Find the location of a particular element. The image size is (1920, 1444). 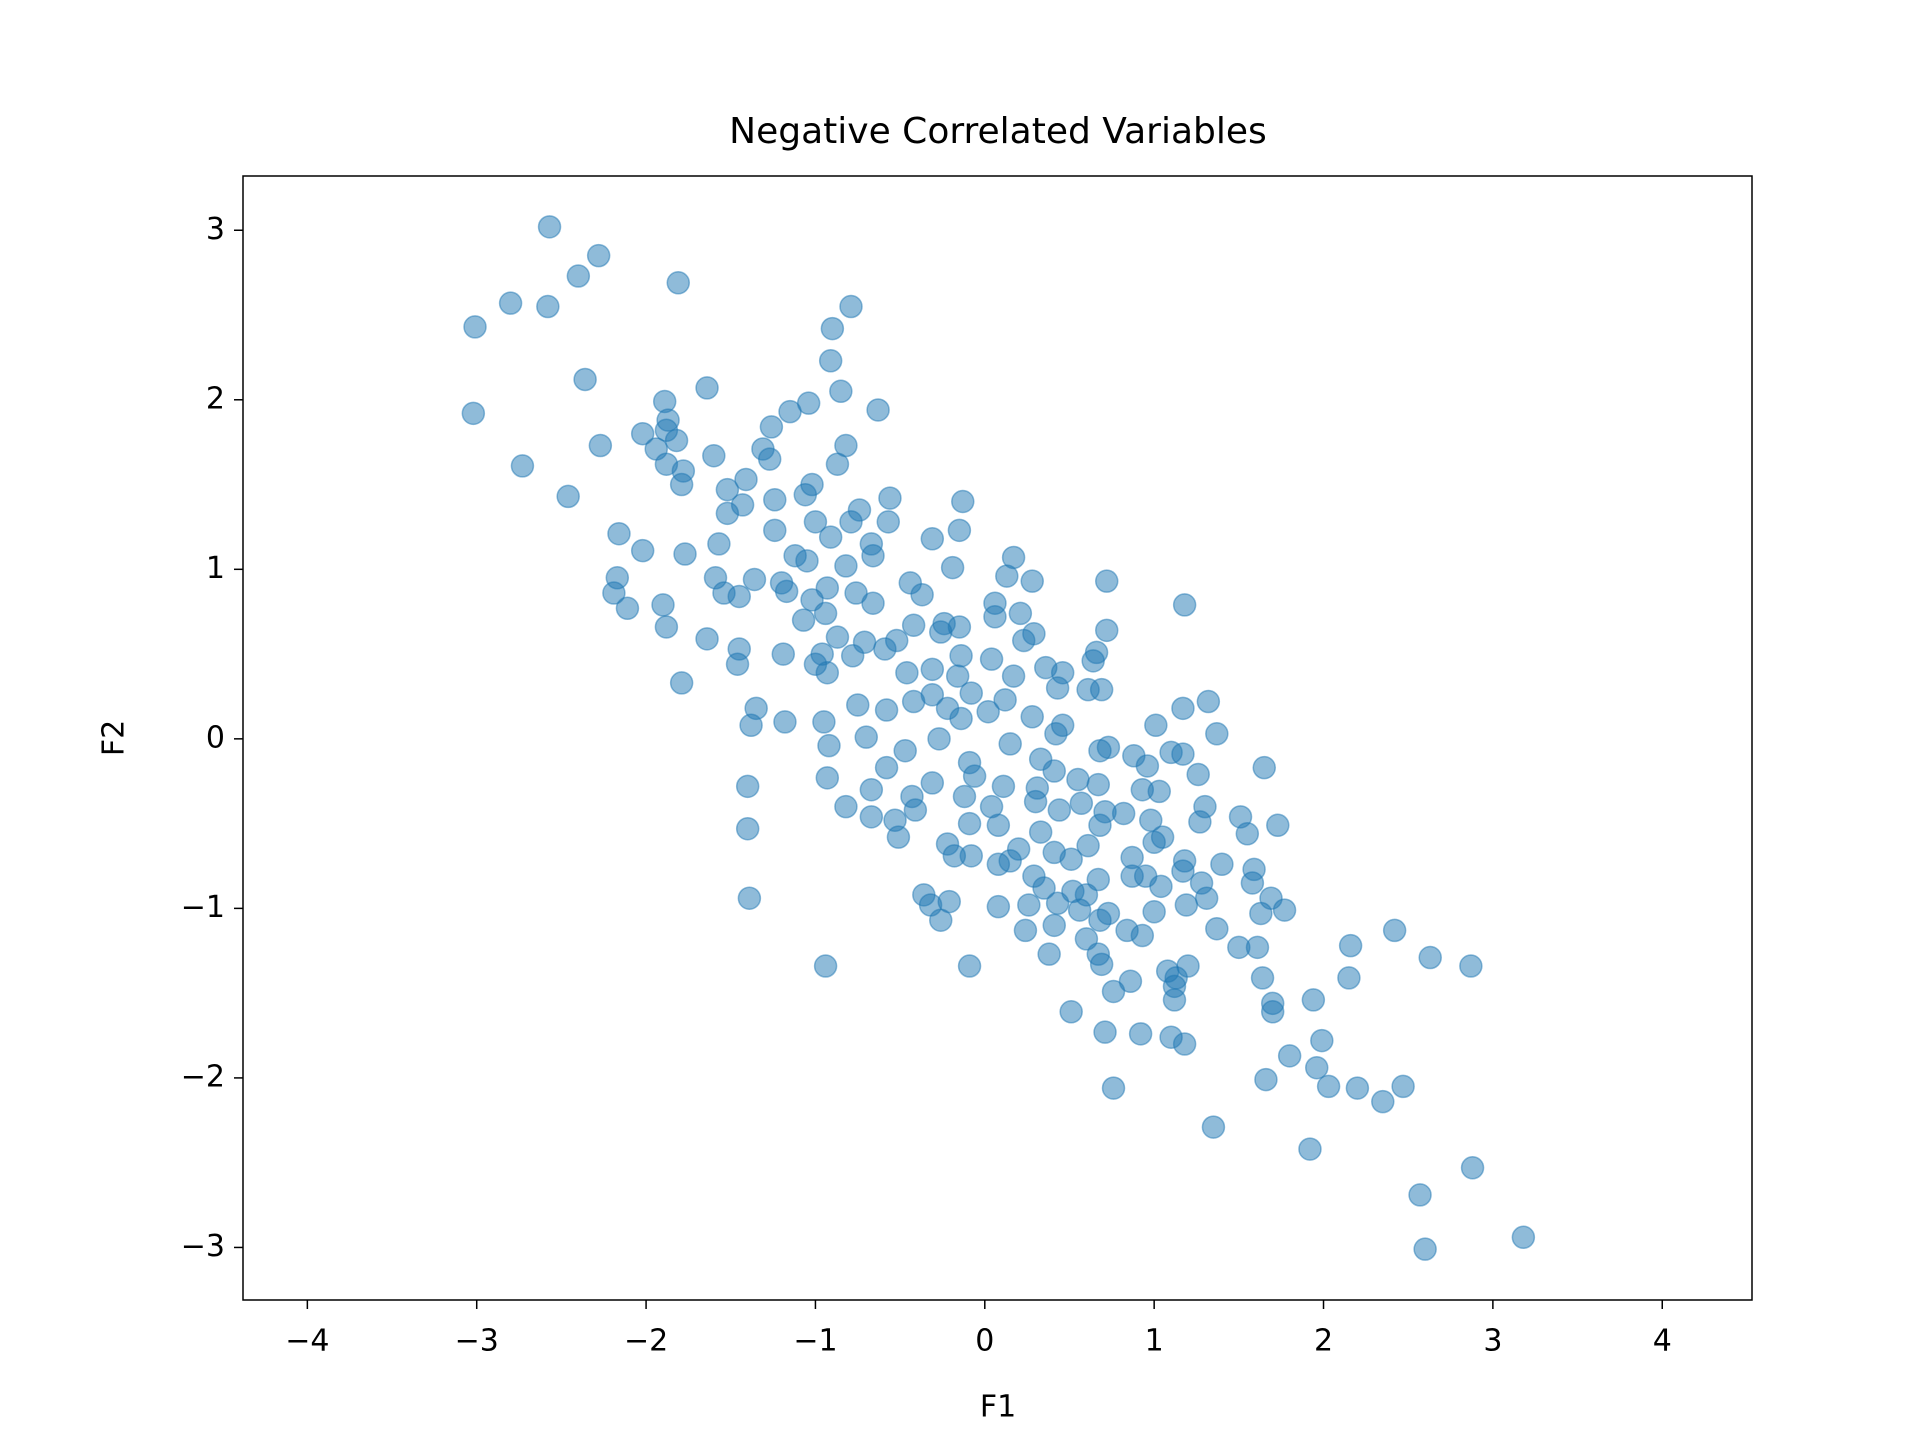

x-tick-label: −4 is located at coordinates (307, 1341).